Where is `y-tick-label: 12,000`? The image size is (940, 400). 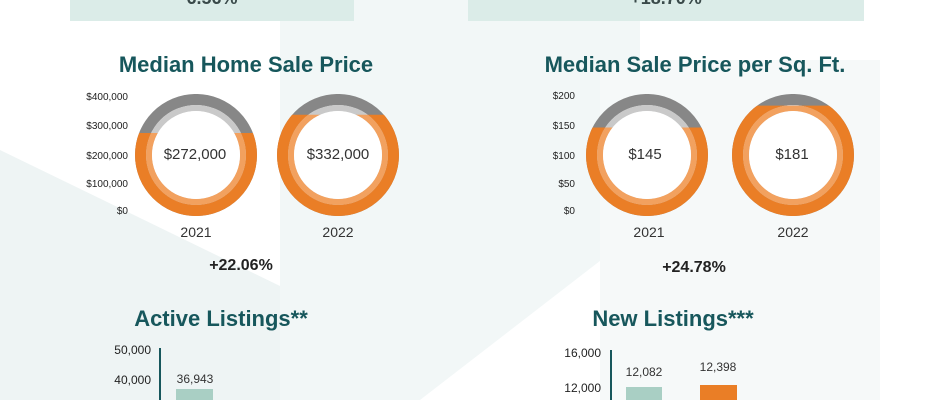
y-tick-label: 12,000 is located at coordinates (582, 388).